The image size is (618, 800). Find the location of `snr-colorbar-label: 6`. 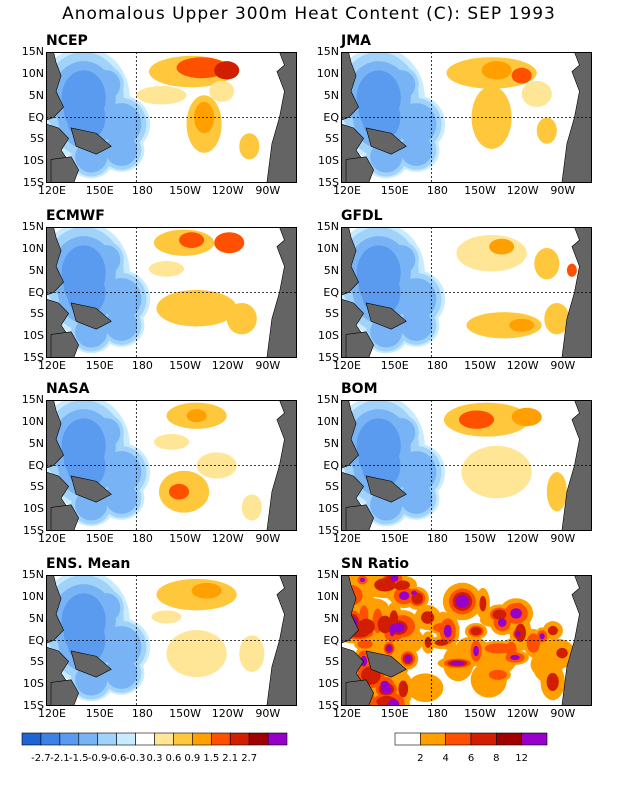

snr-colorbar-label: 6 is located at coordinates (471, 758).